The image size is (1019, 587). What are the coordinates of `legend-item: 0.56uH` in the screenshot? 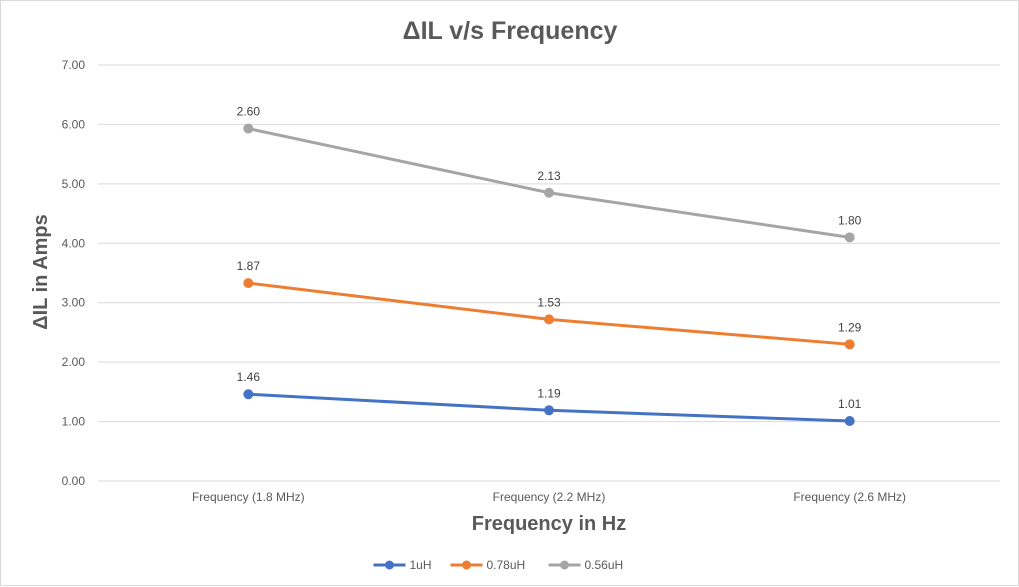 It's located at (586, 565).